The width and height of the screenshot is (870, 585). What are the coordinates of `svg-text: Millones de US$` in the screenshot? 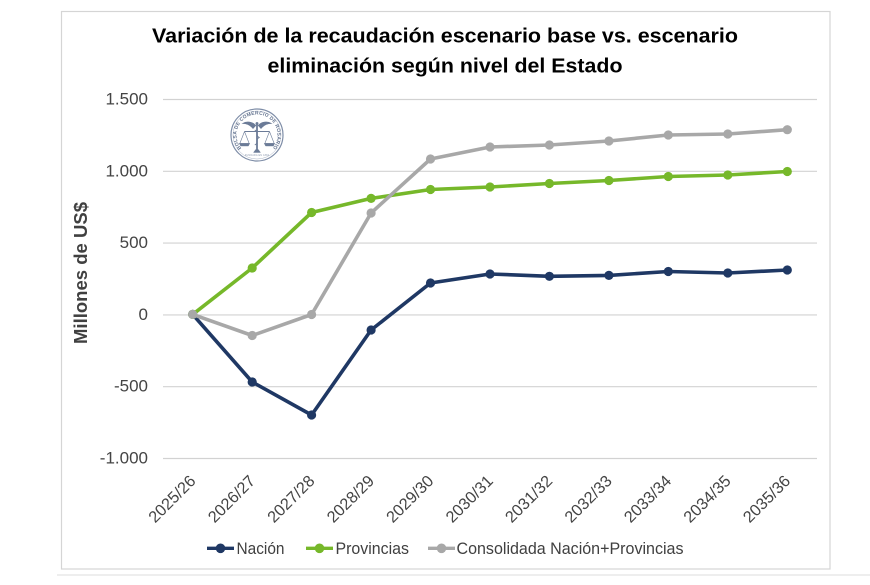 It's located at (81, 273).